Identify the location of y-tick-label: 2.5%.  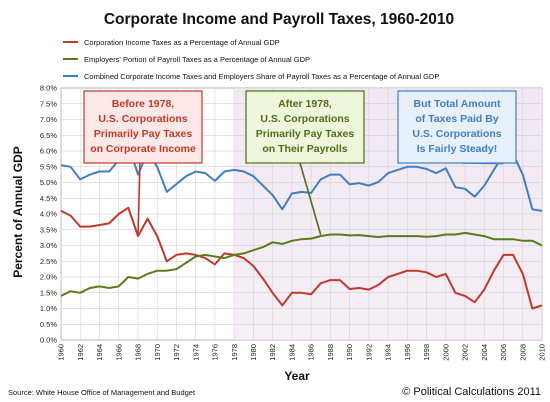
(48, 261).